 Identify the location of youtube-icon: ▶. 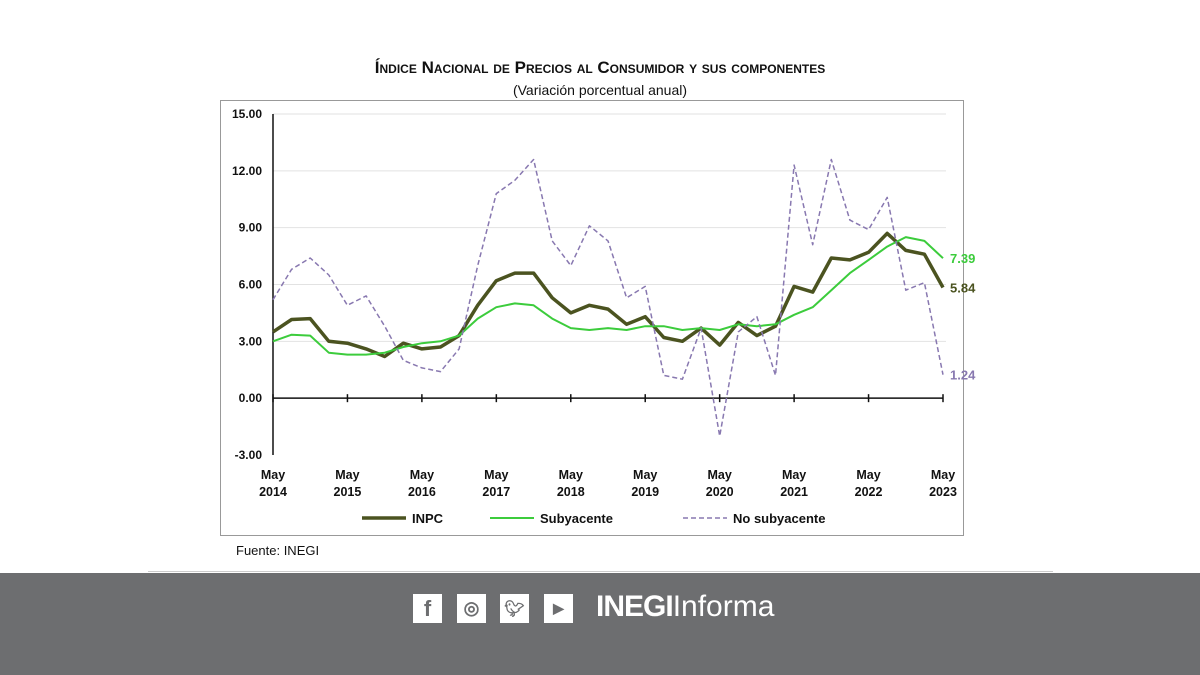
(558, 608).